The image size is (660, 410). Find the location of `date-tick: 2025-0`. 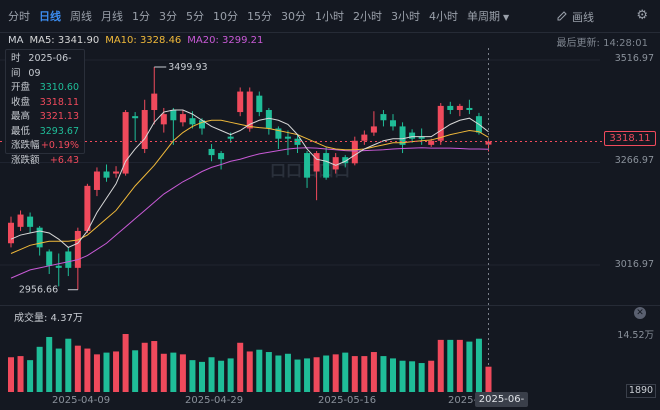

date-tick: 2025-0 is located at coordinates (466, 400).